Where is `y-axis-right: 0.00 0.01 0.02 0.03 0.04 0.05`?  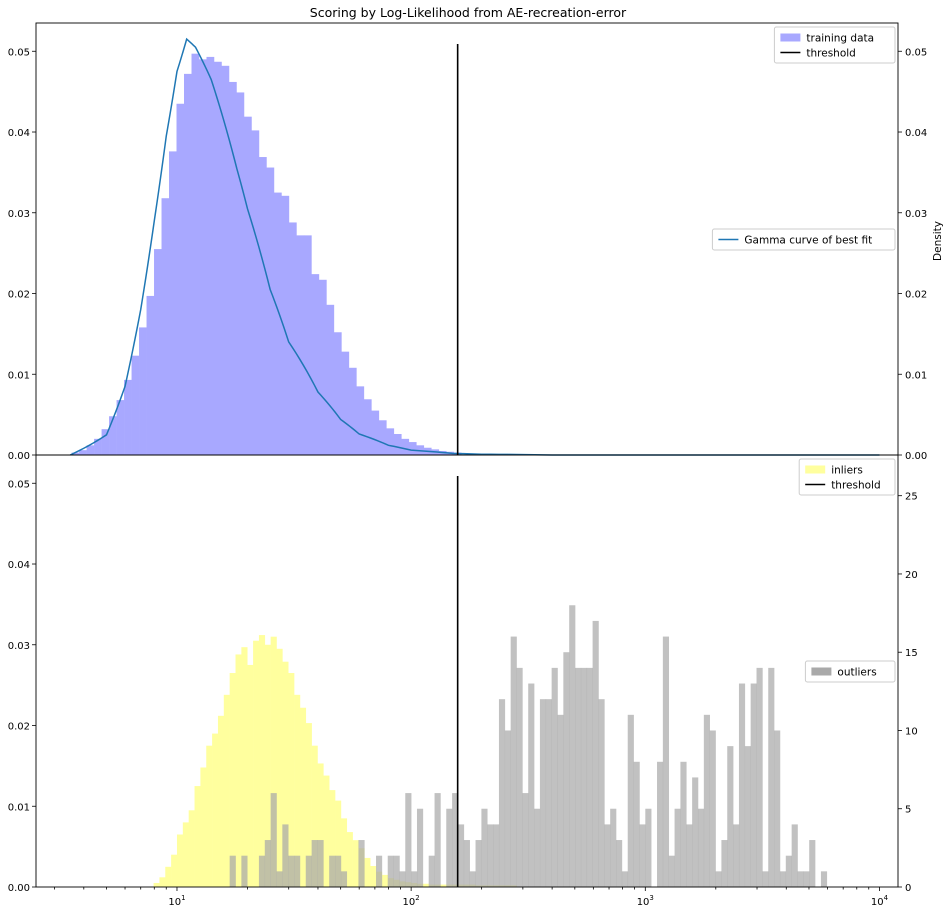
y-axis-right: 0.00 0.01 0.02 0.03 0.04 0.05 is located at coordinates (912, 254).